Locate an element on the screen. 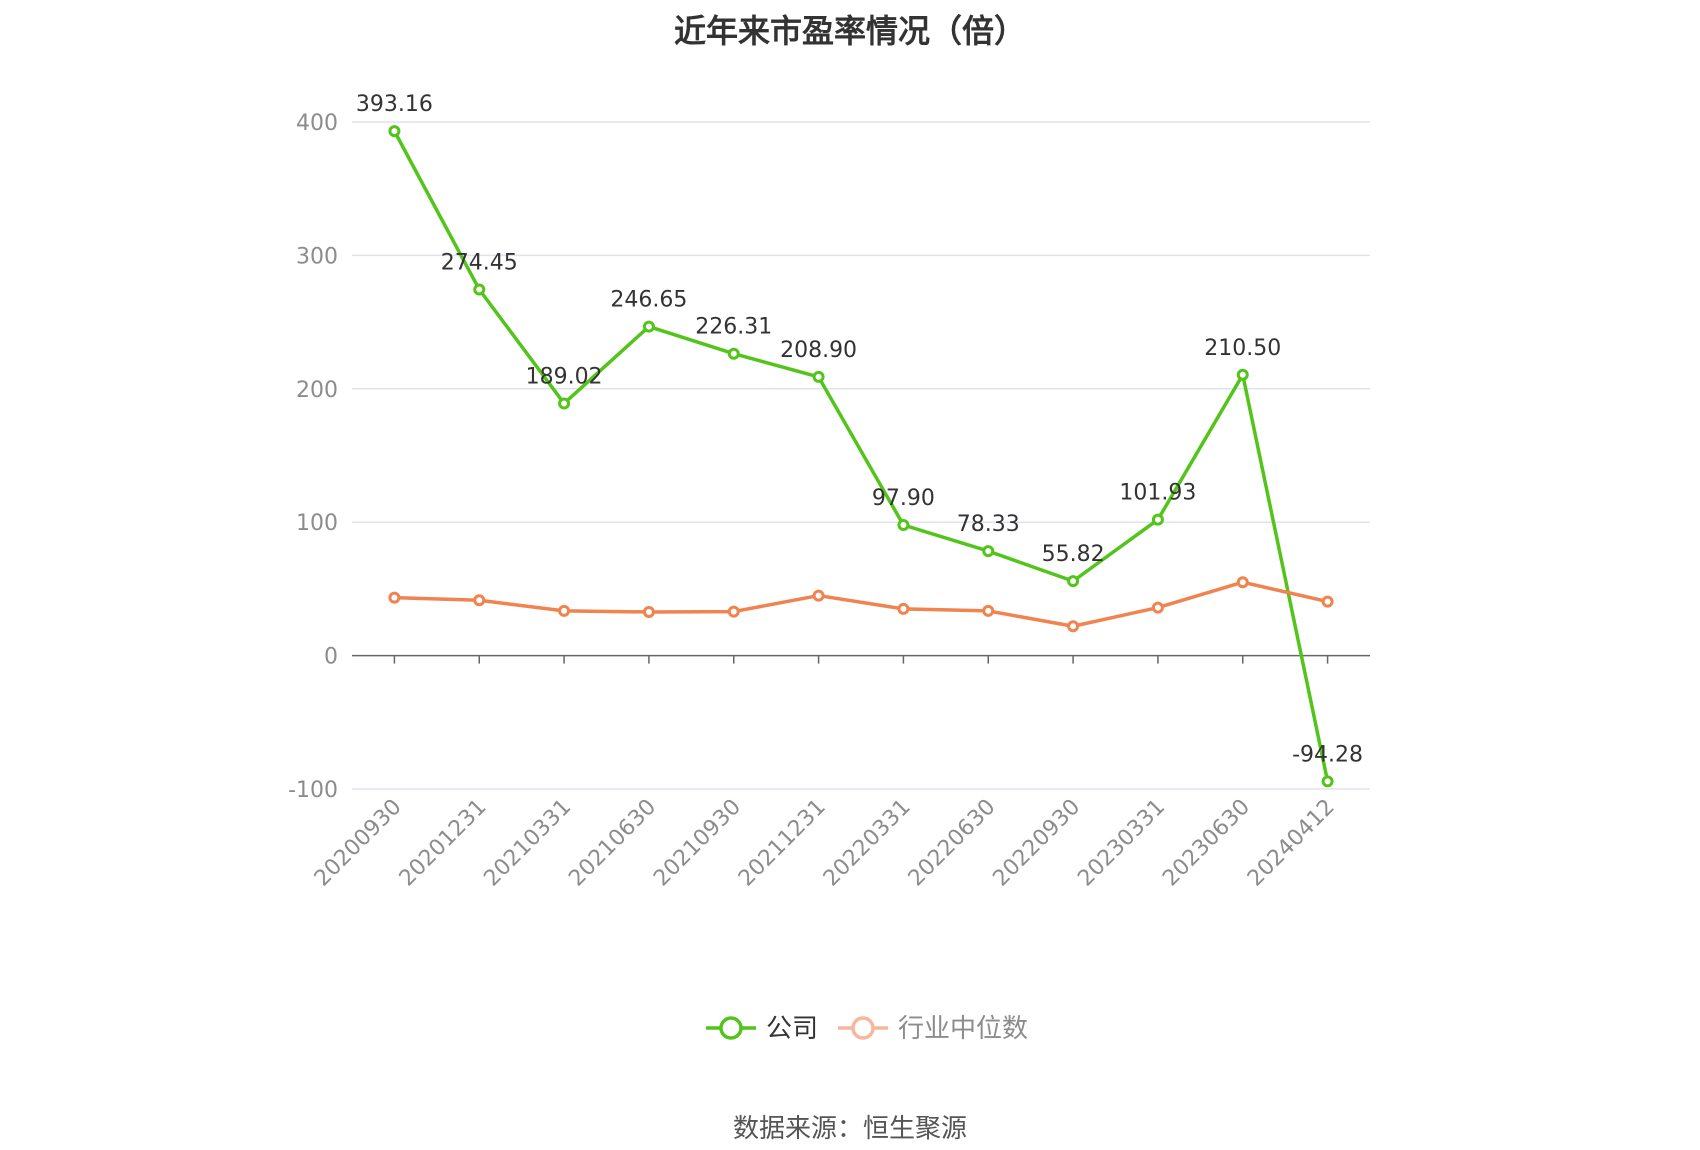 This screenshot has width=1700, height=1150. data-label: 246.65 is located at coordinates (648, 300).